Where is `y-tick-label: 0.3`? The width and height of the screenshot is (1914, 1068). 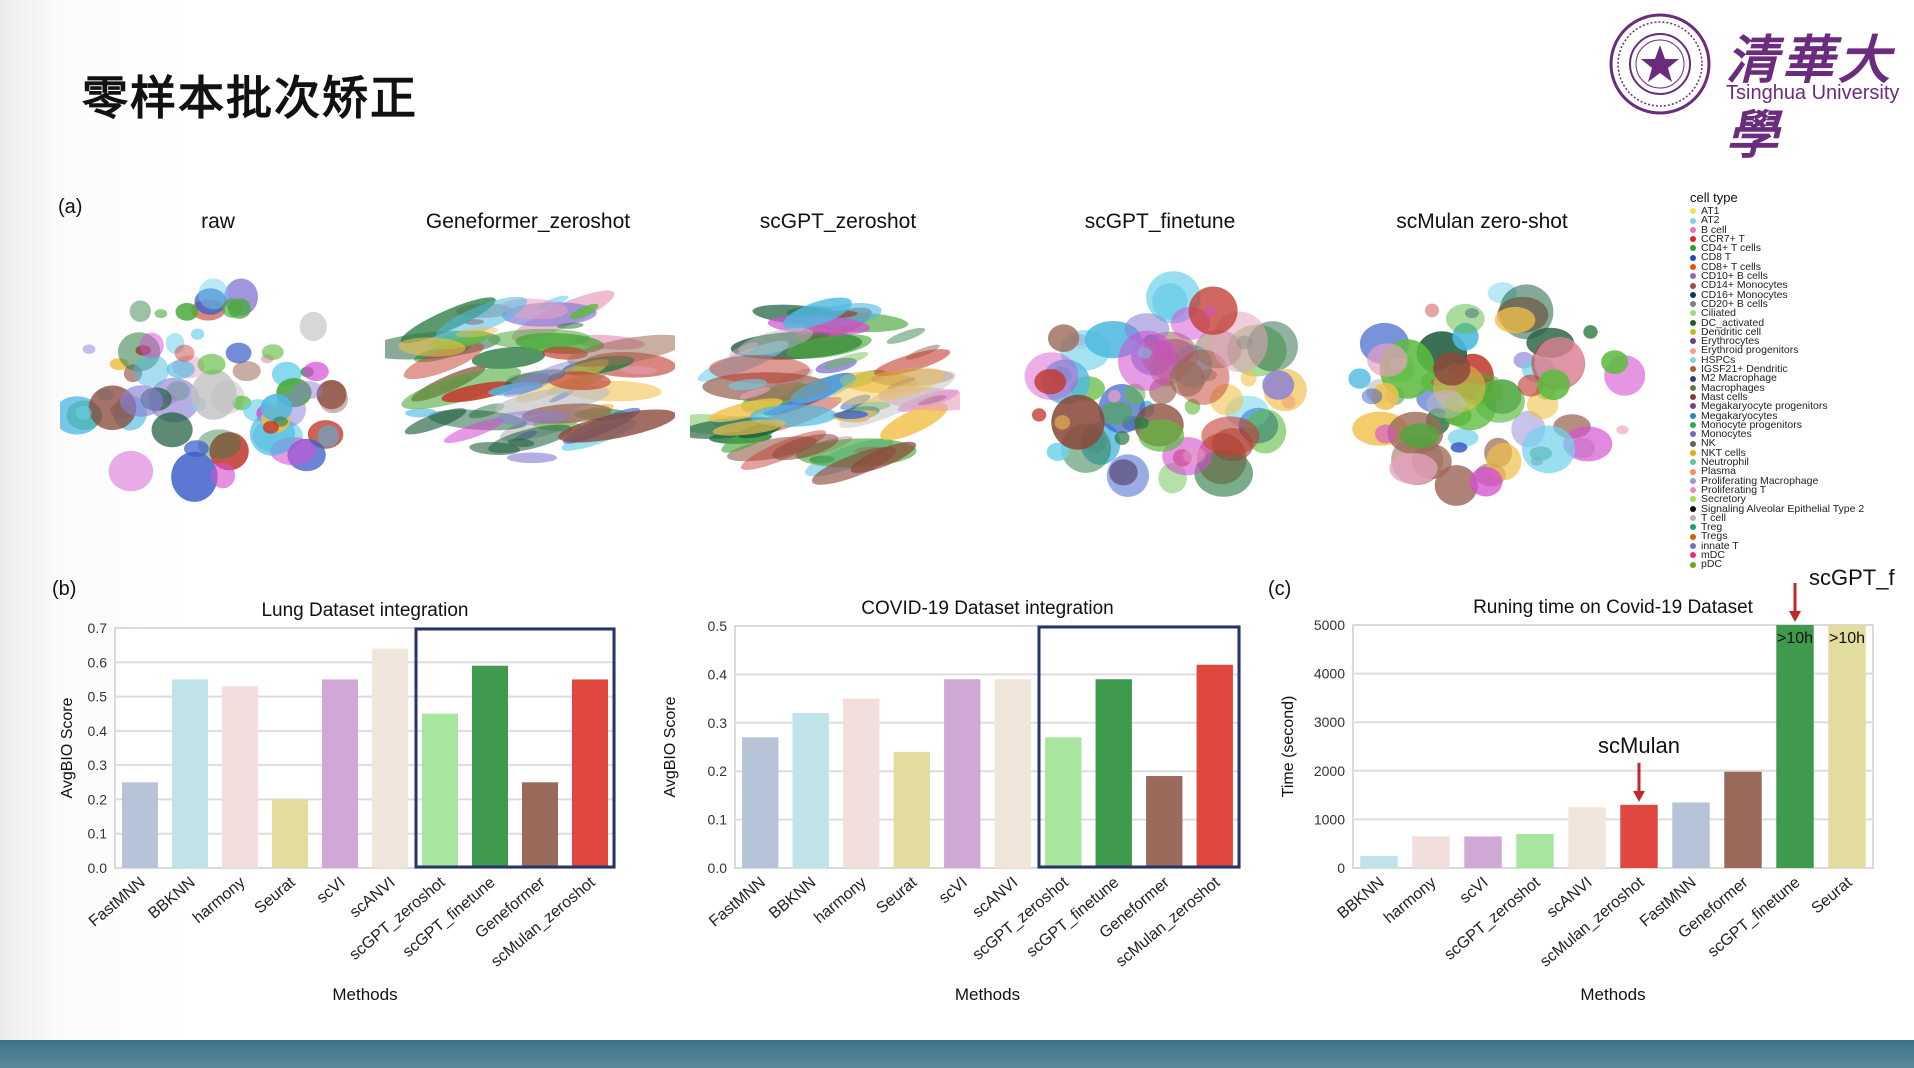
y-tick-label: 0.3 is located at coordinates (98, 765).